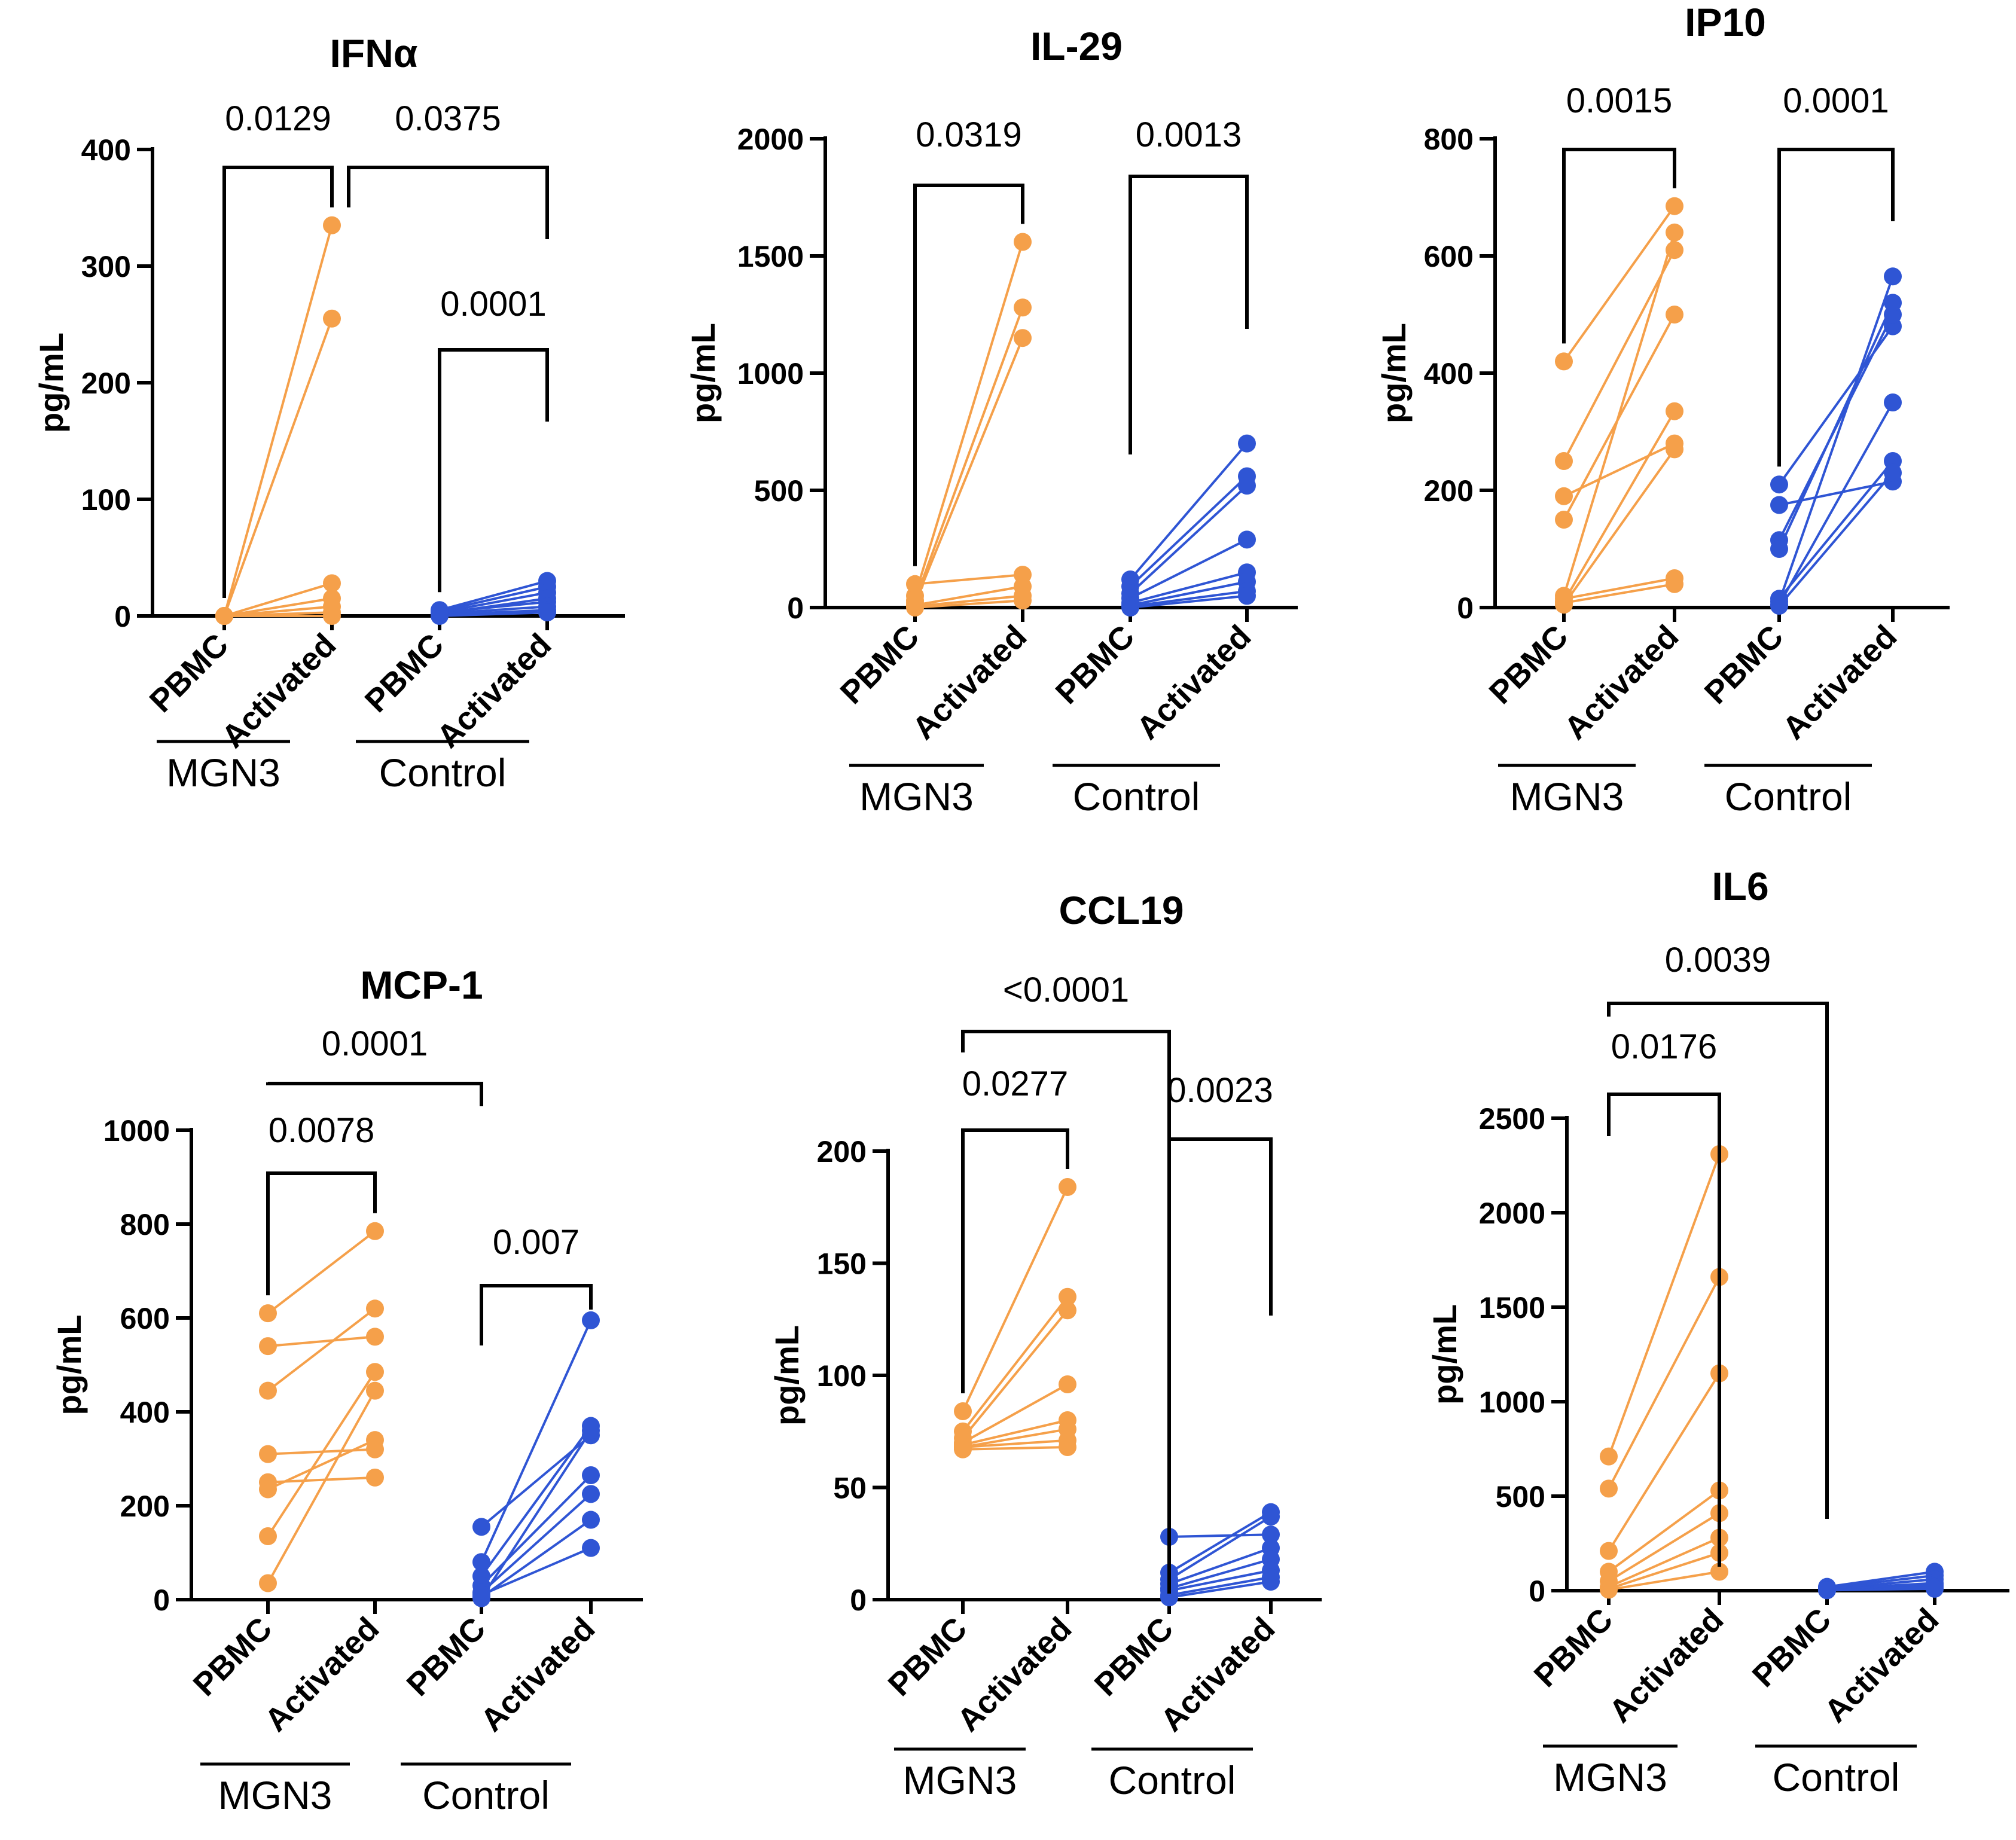 The image size is (2016, 1840). I want to click on y-tick-label: 500, so click(1520, 1497).